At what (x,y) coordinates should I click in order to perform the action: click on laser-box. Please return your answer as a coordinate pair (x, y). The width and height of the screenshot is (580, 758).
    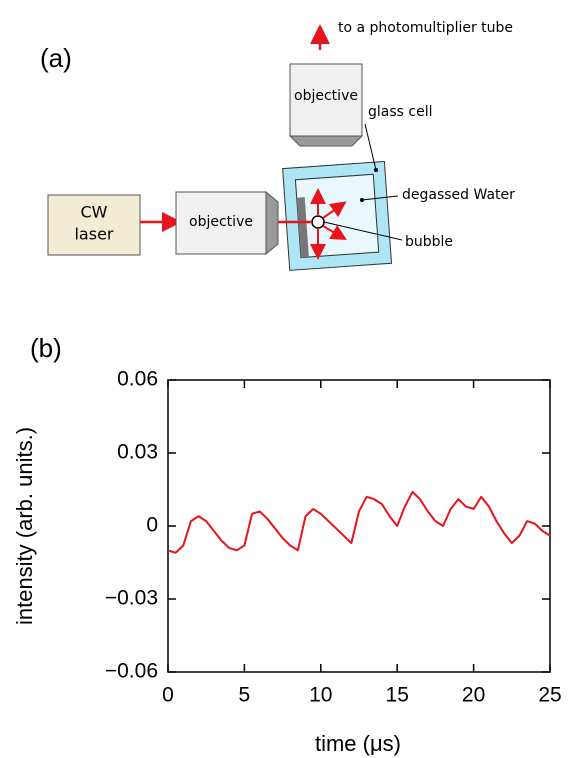
    Looking at the image, I should click on (94, 225).